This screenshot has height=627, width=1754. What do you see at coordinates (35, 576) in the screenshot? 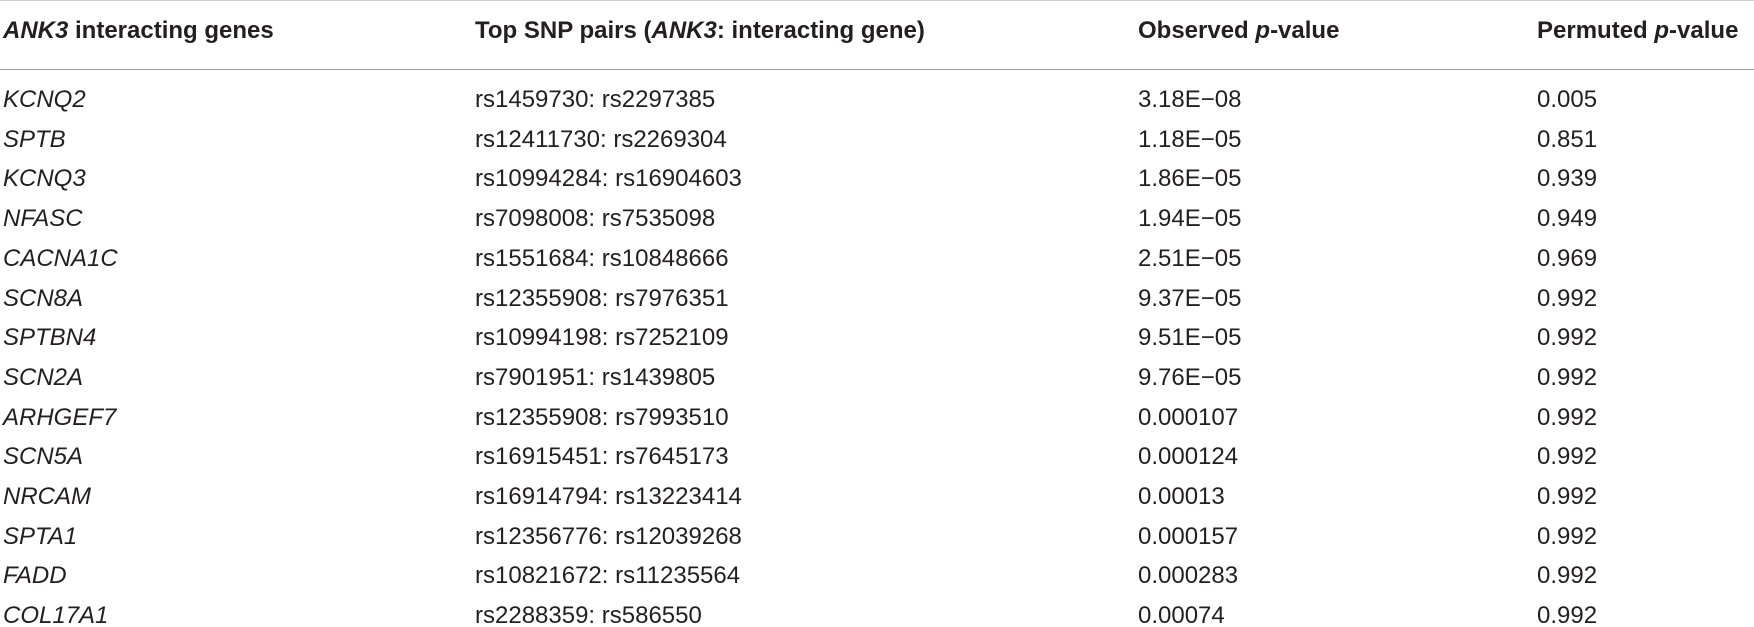
I see `gene-name: FADD` at bounding box center [35, 576].